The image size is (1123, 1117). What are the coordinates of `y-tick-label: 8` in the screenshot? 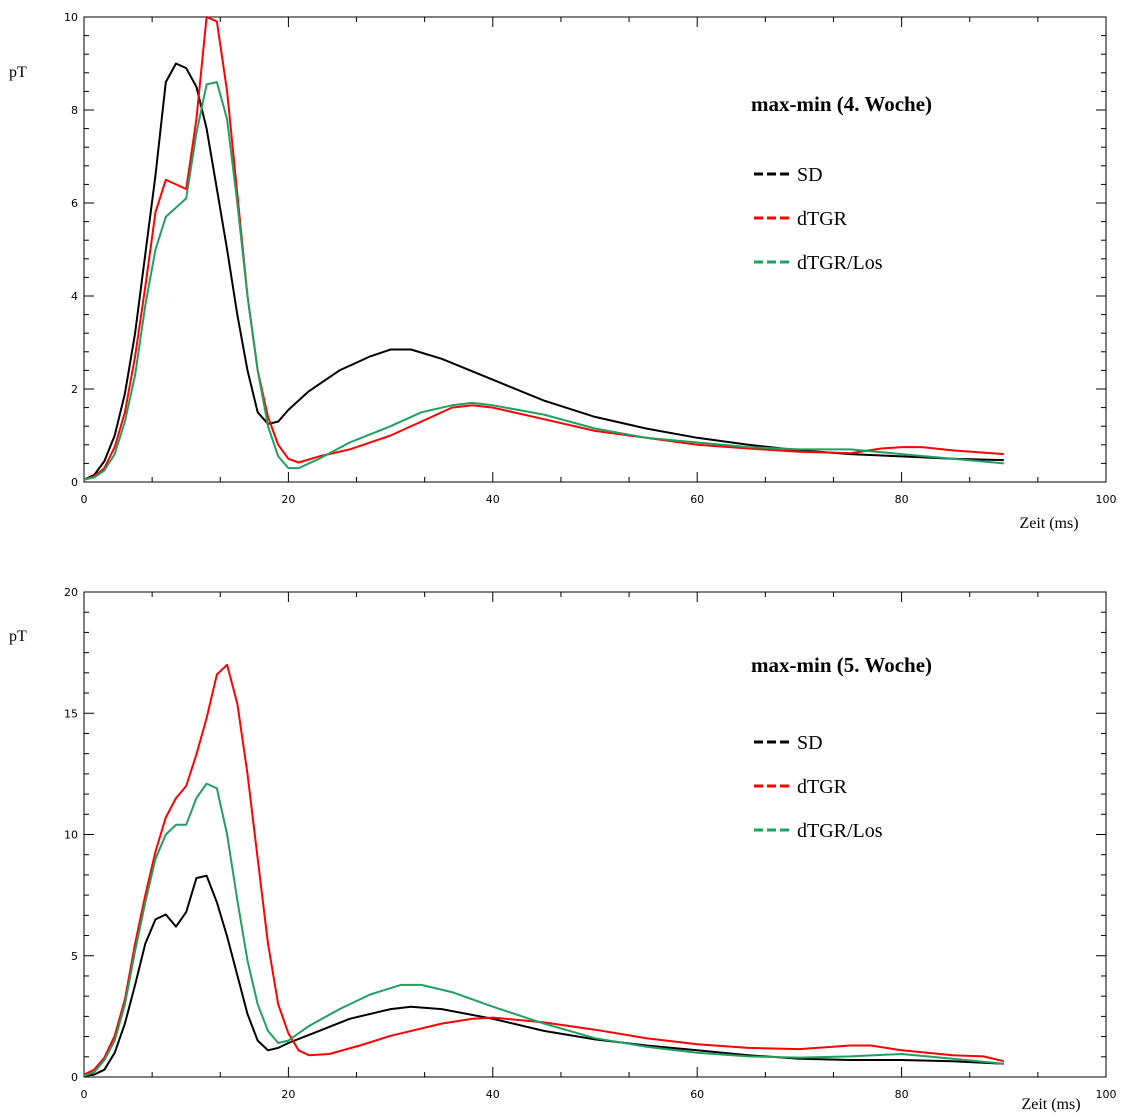 It's located at (74, 110).